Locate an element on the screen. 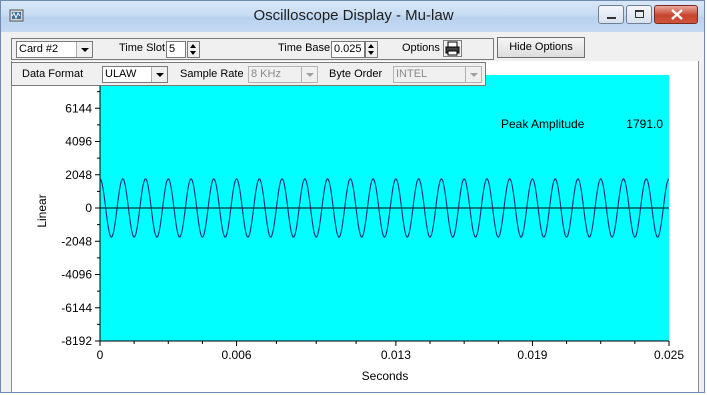 The height and width of the screenshot is (395, 707). maximize-icon is located at coordinates (639, 14).